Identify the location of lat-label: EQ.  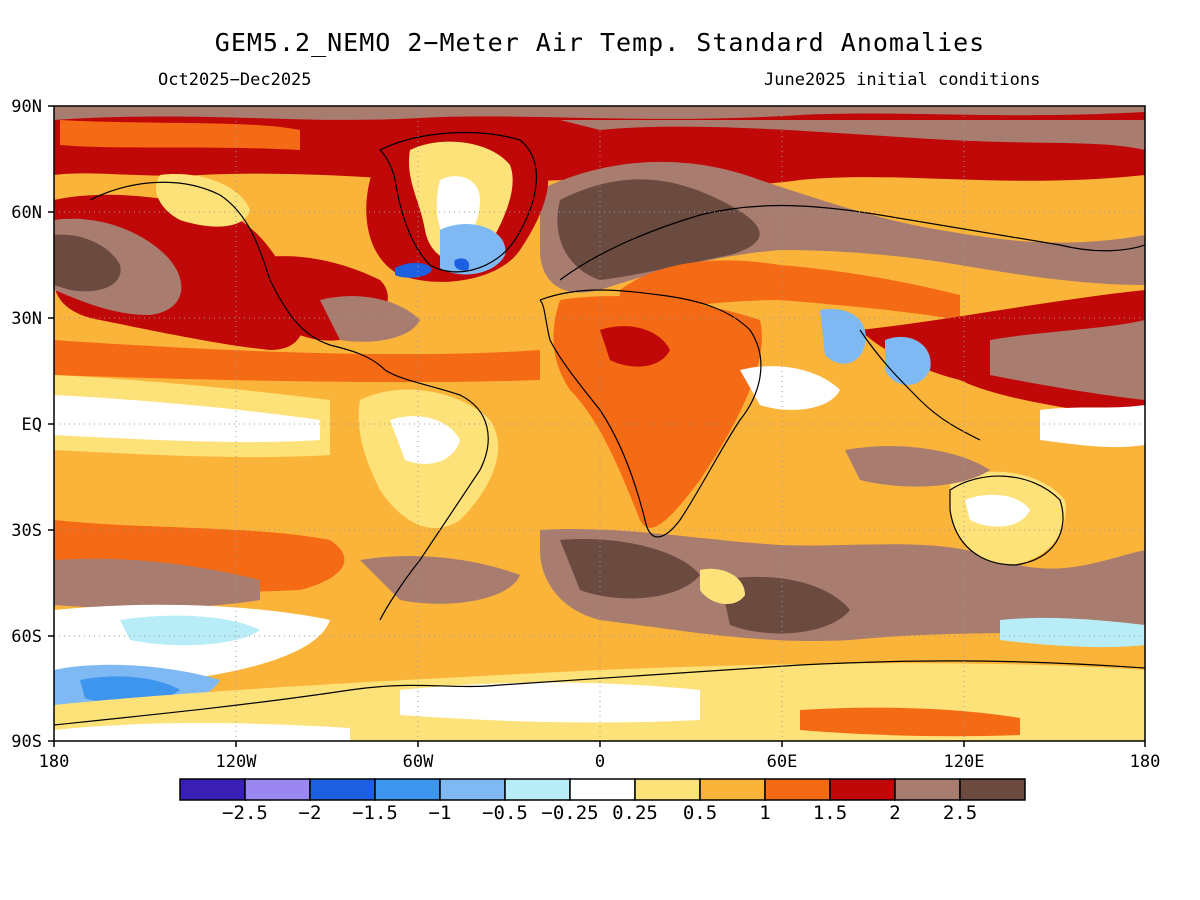
(32, 425).